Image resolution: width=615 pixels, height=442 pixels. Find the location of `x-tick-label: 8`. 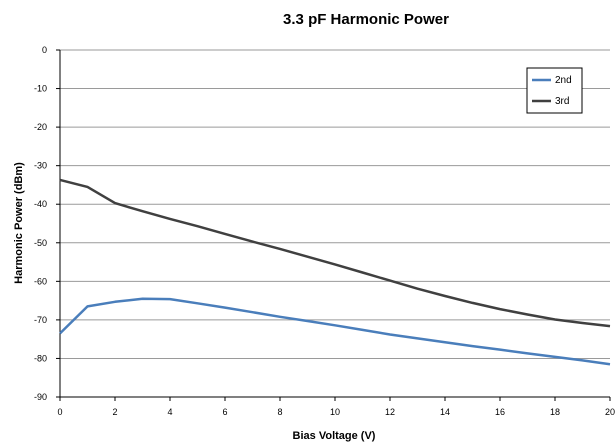

x-tick-label: 8 is located at coordinates (279, 412).